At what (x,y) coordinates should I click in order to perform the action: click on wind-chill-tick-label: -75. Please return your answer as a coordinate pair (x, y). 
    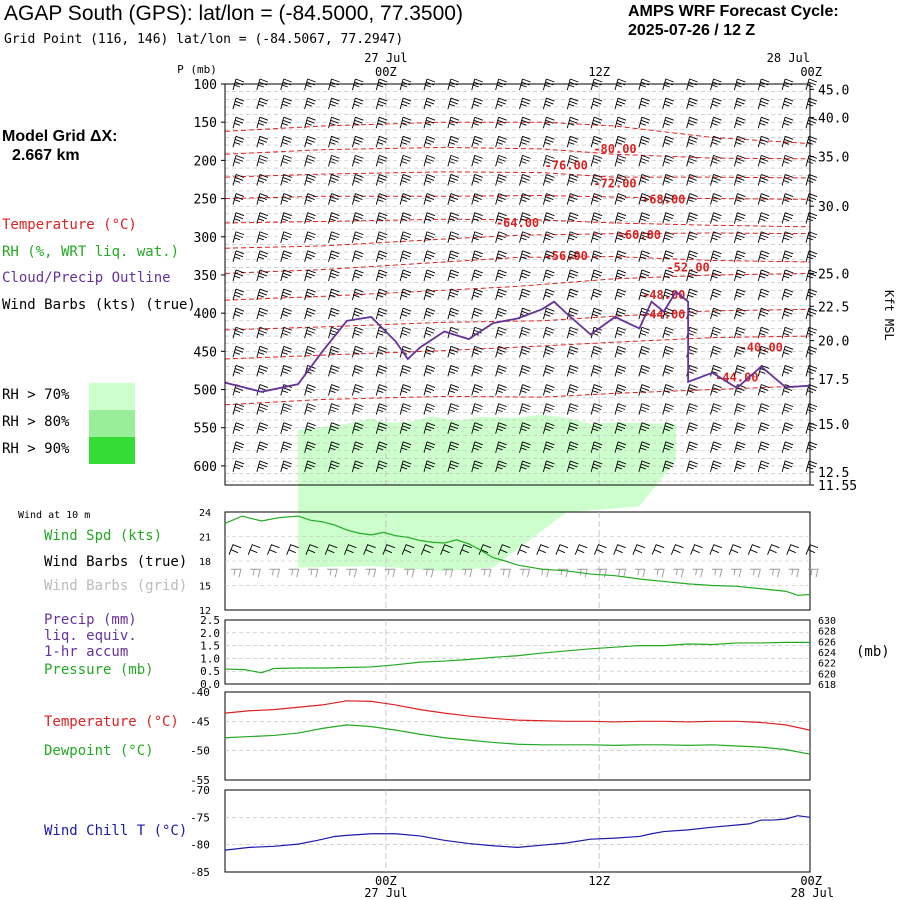
    Looking at the image, I should click on (200, 817).